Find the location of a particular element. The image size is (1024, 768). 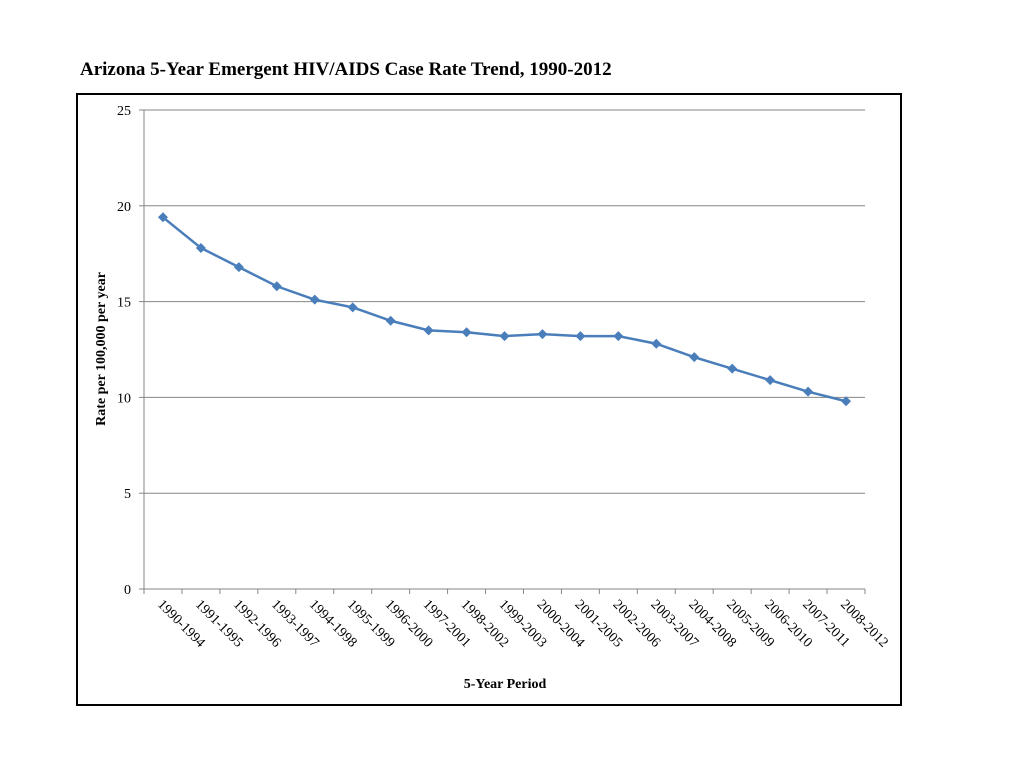

y-tick-label: 20 is located at coordinates (124, 207).